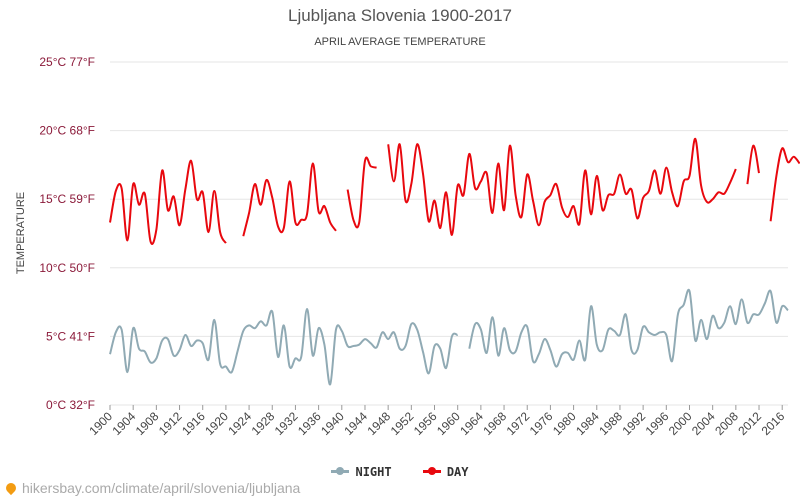  I want to click on legend-swatch-night, so click(340, 471).